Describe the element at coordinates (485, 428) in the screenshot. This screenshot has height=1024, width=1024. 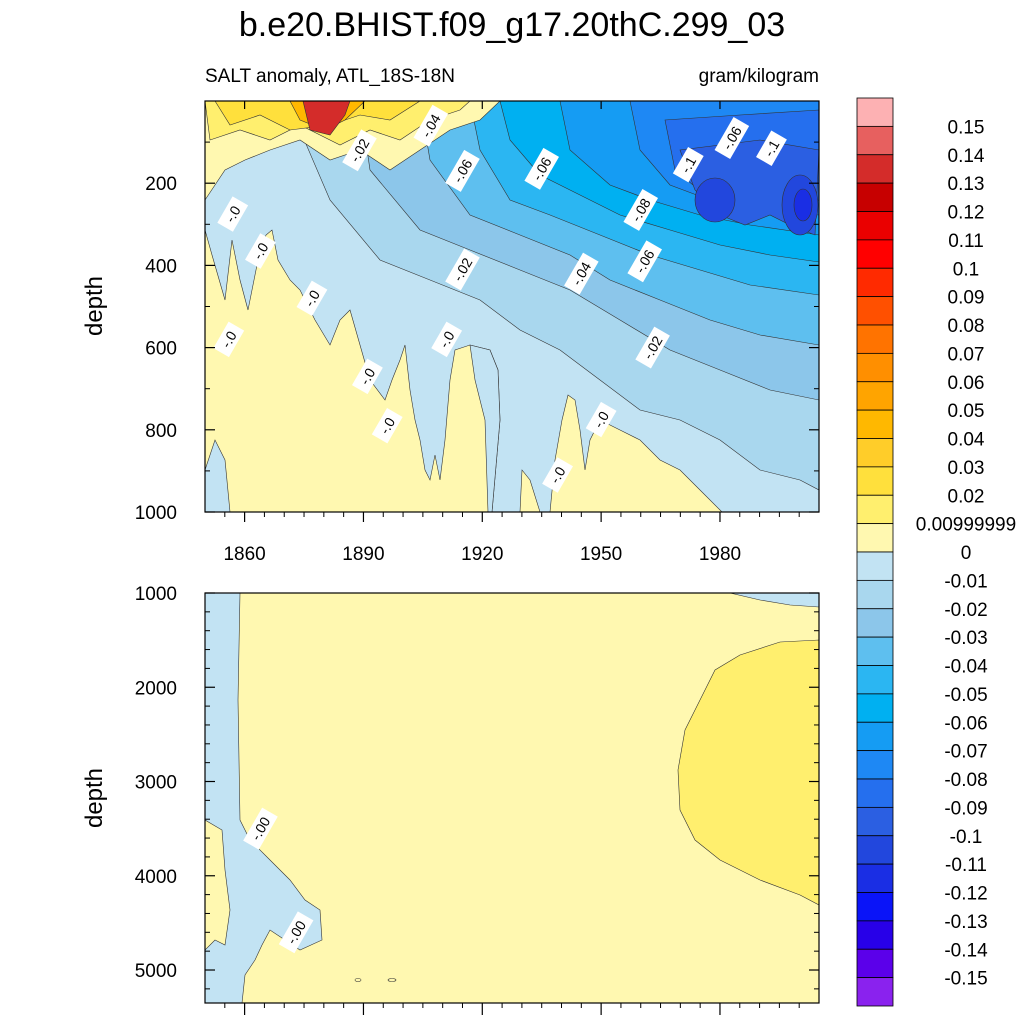
I see `upper-zone-minus01-intrusion-b` at that location.